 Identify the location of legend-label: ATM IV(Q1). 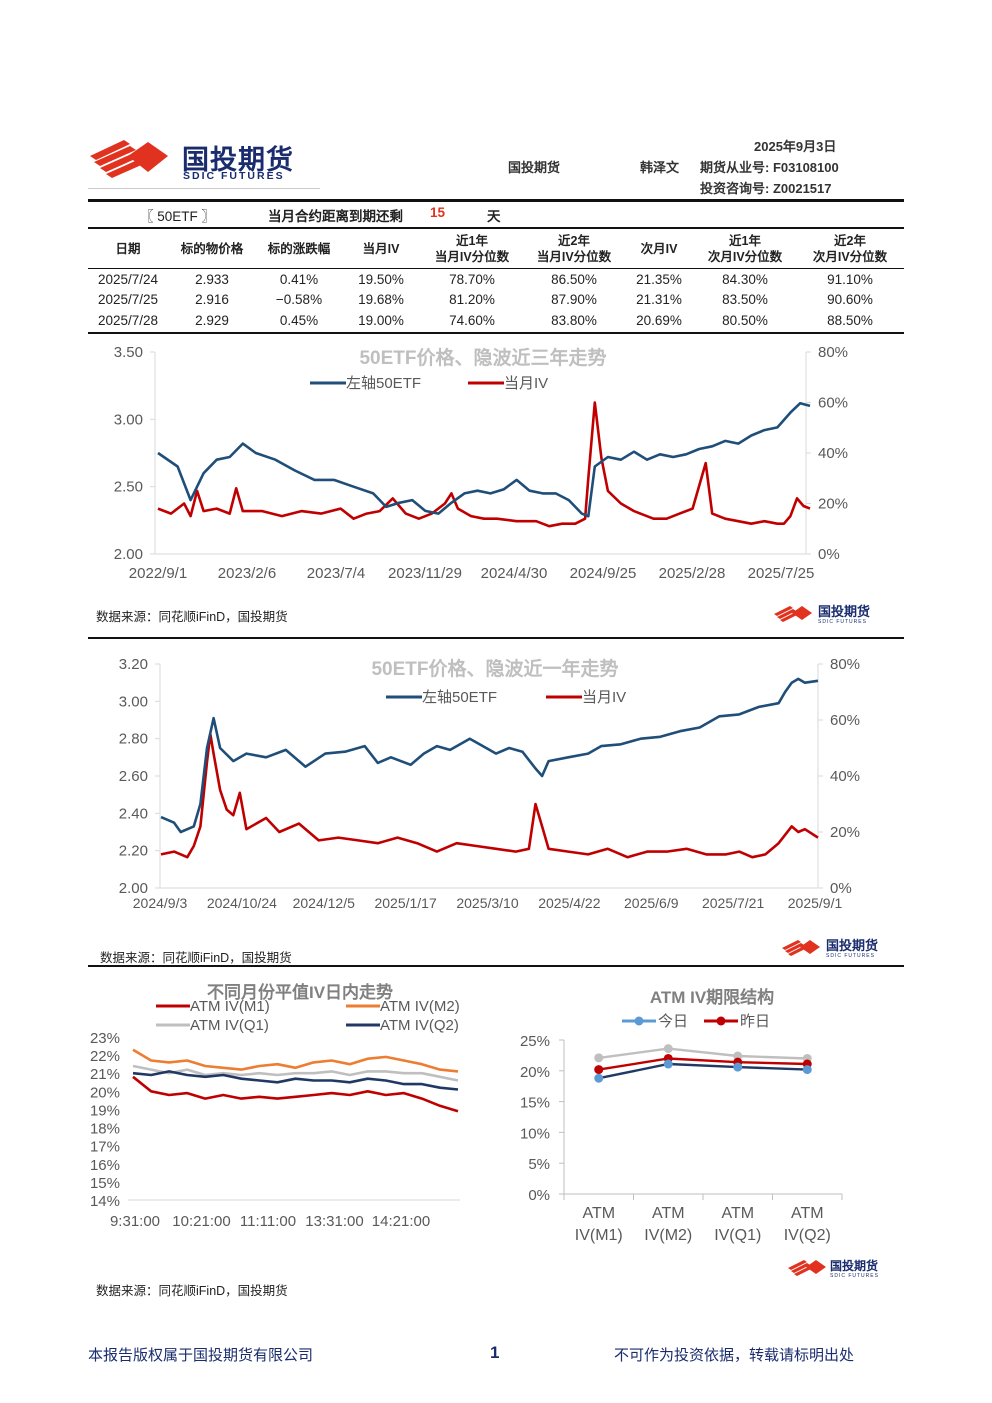
(229, 1025).